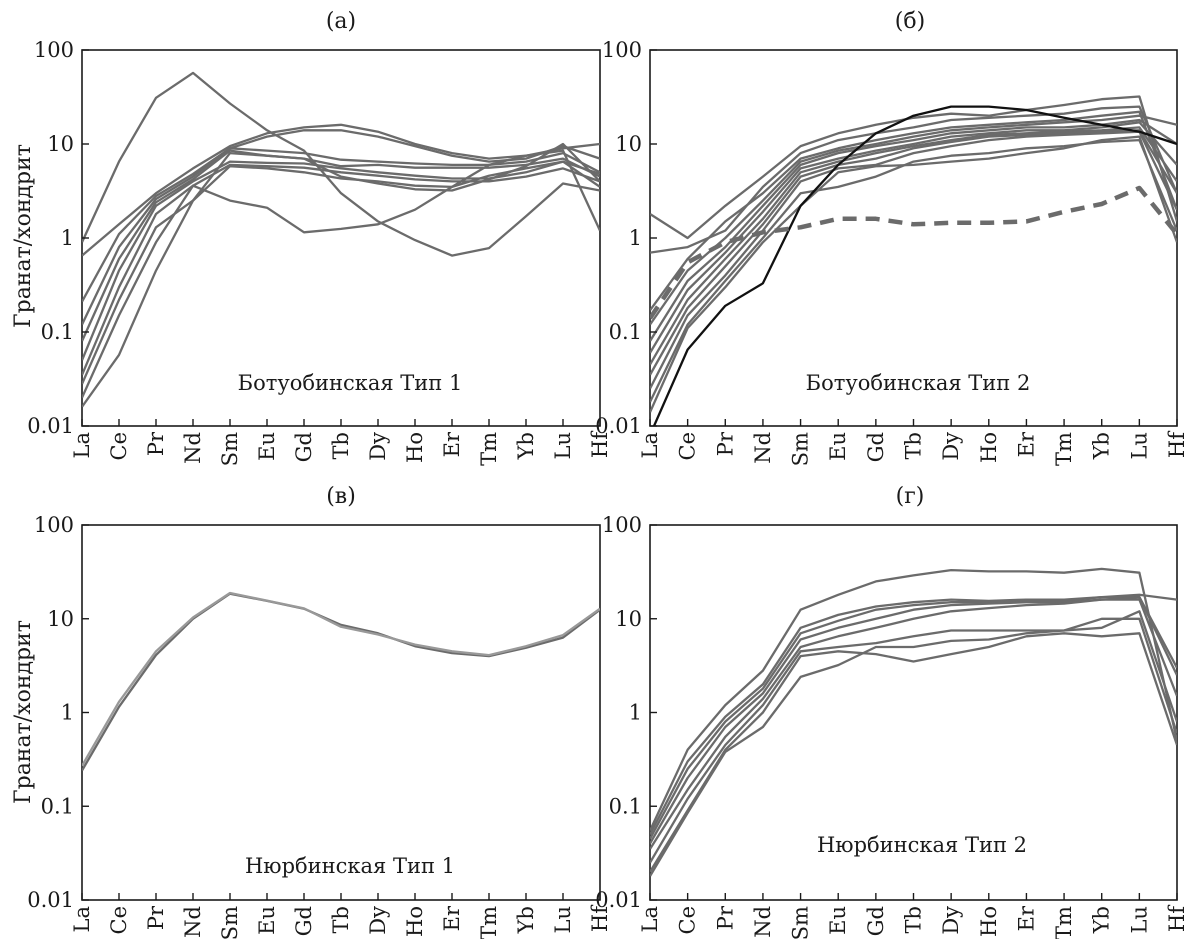  Describe the element at coordinates (267, 920) in the screenshot. I see `x-tick-label-c-Eu: Eu` at that location.